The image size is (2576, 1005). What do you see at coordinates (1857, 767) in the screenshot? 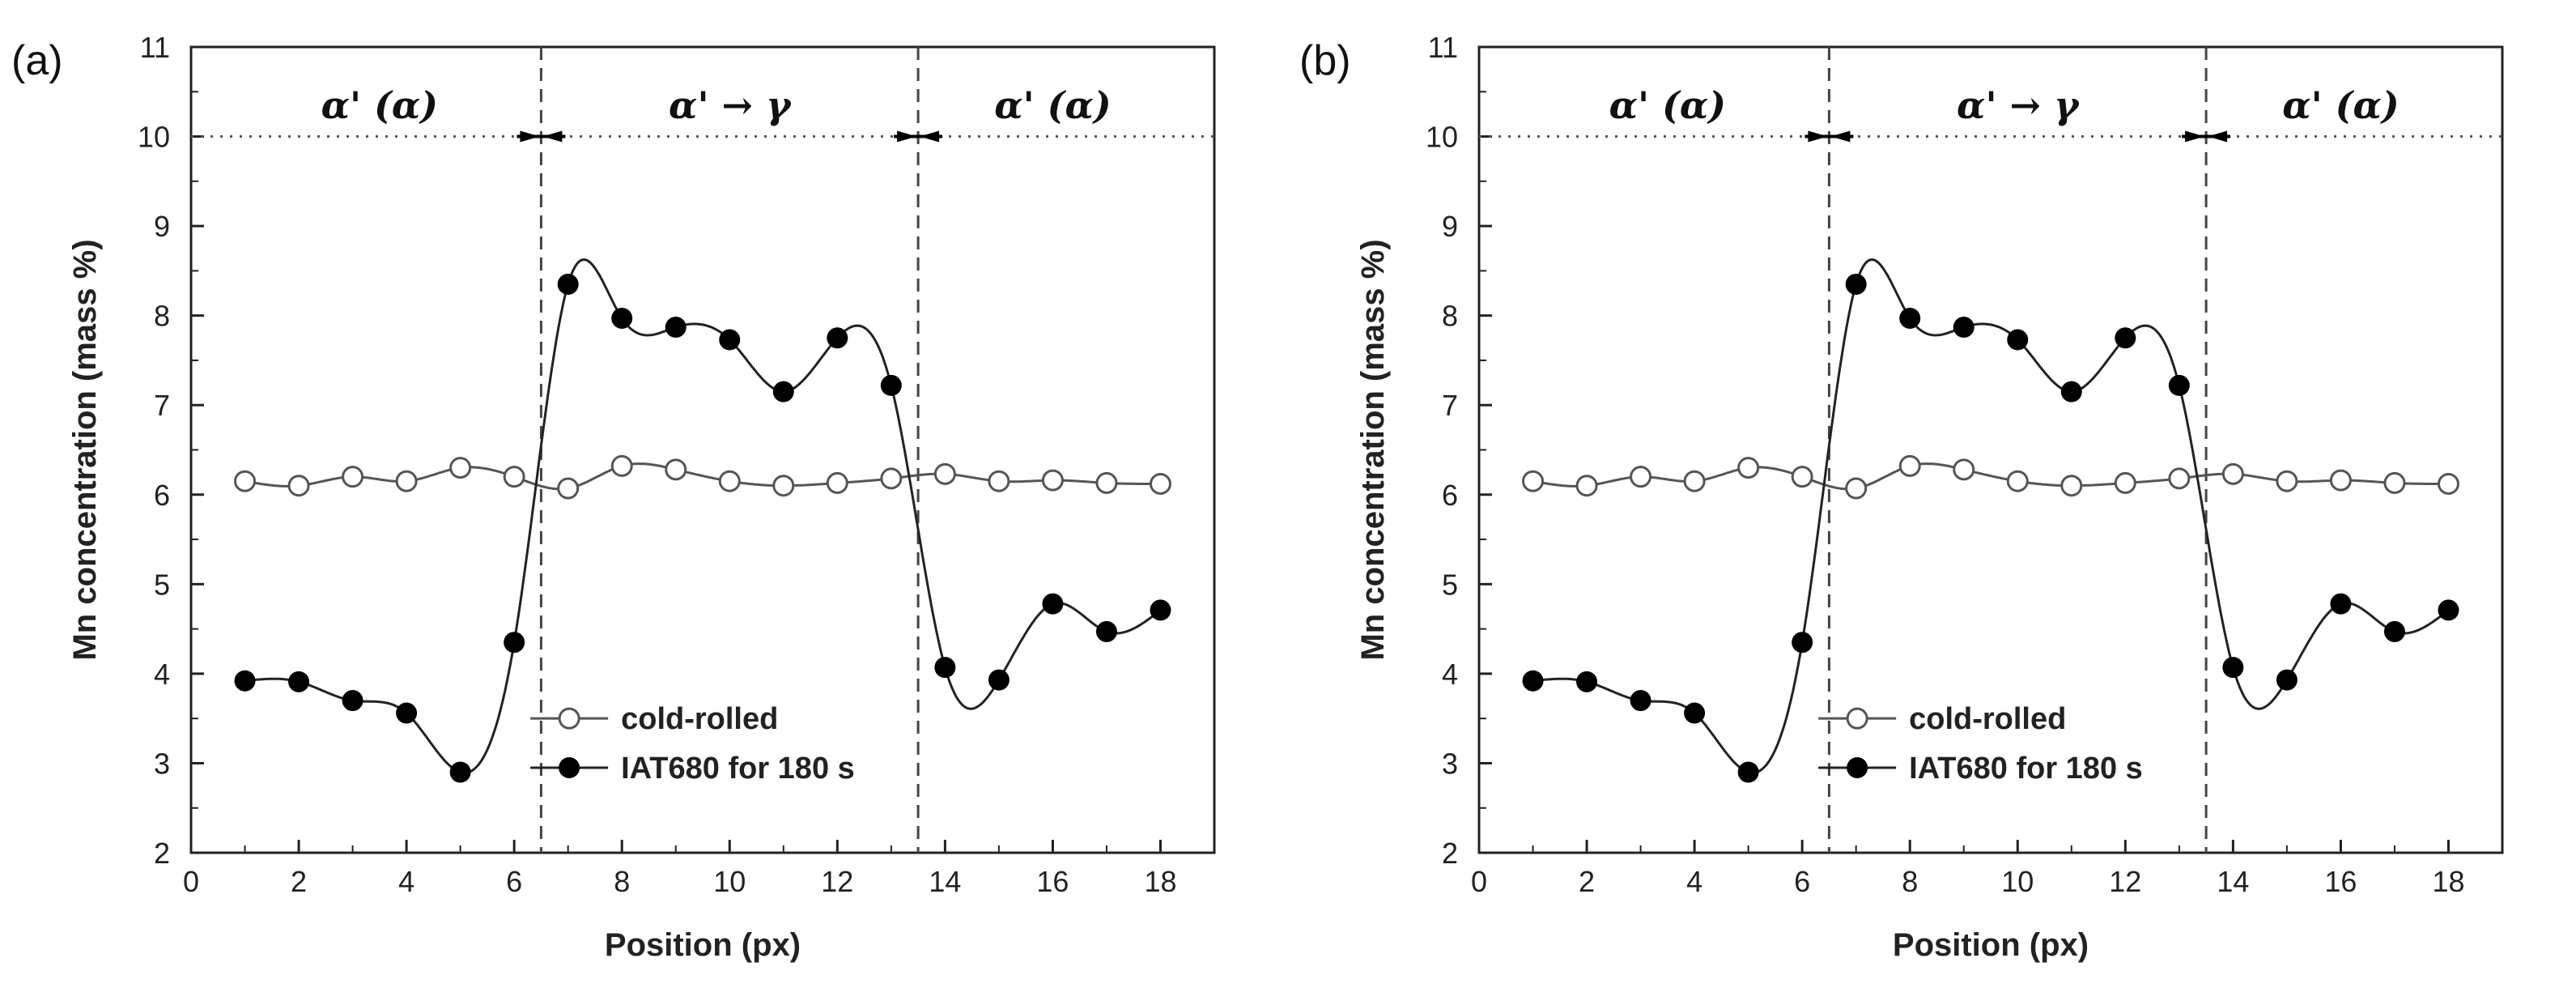
I see `legend-marker-iat680` at bounding box center [1857, 767].